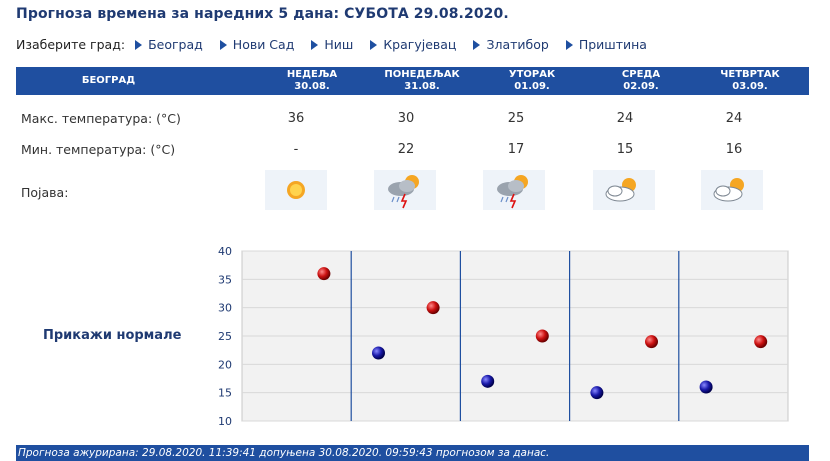 The image size is (830, 461). I want to click on city-header: БЕОГРАД, so click(108, 80).